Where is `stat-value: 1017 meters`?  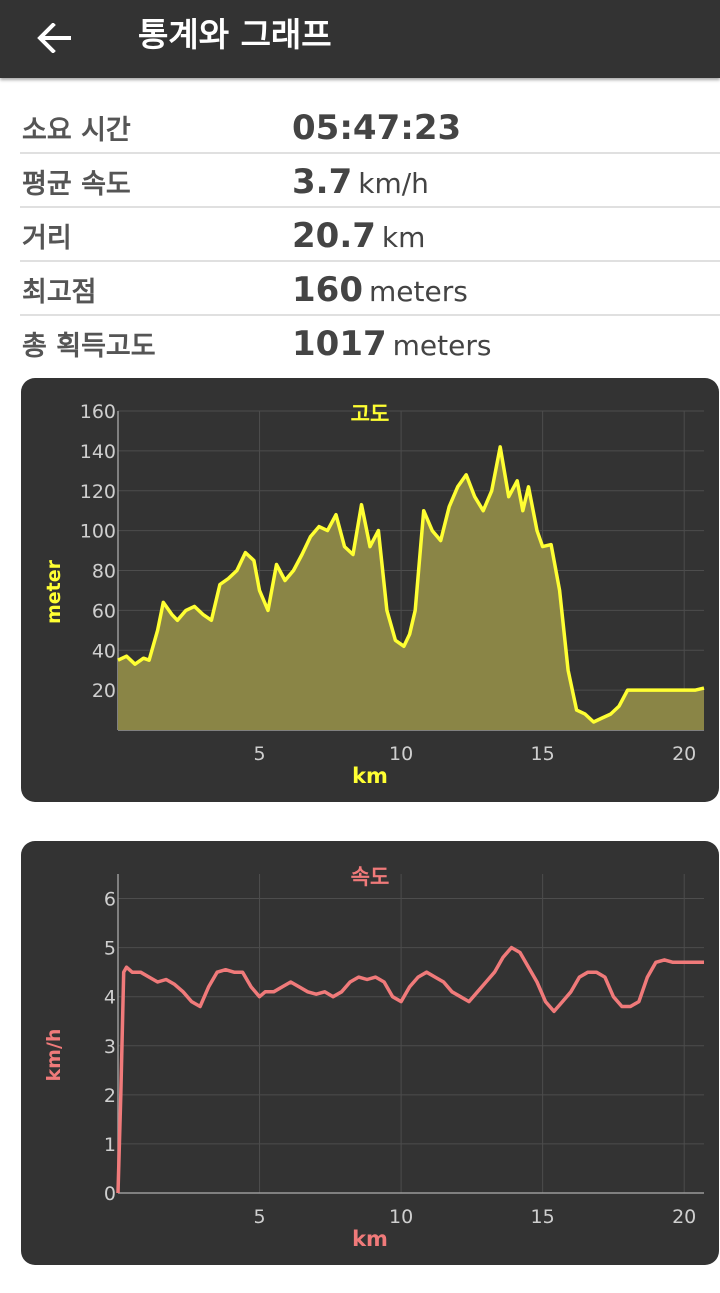 stat-value: 1017 meters is located at coordinates (391, 344).